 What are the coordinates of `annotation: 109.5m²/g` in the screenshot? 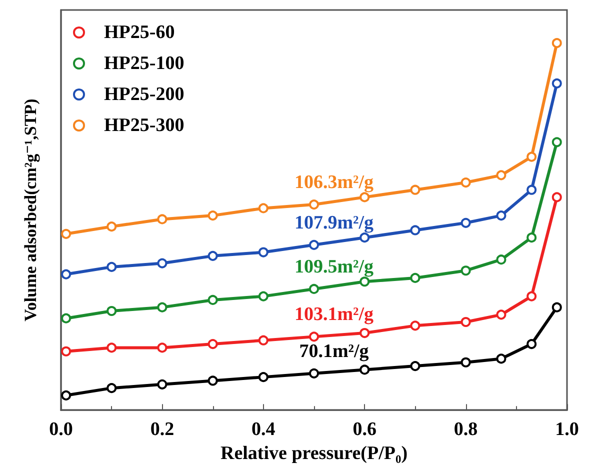 It's located at (334, 267).